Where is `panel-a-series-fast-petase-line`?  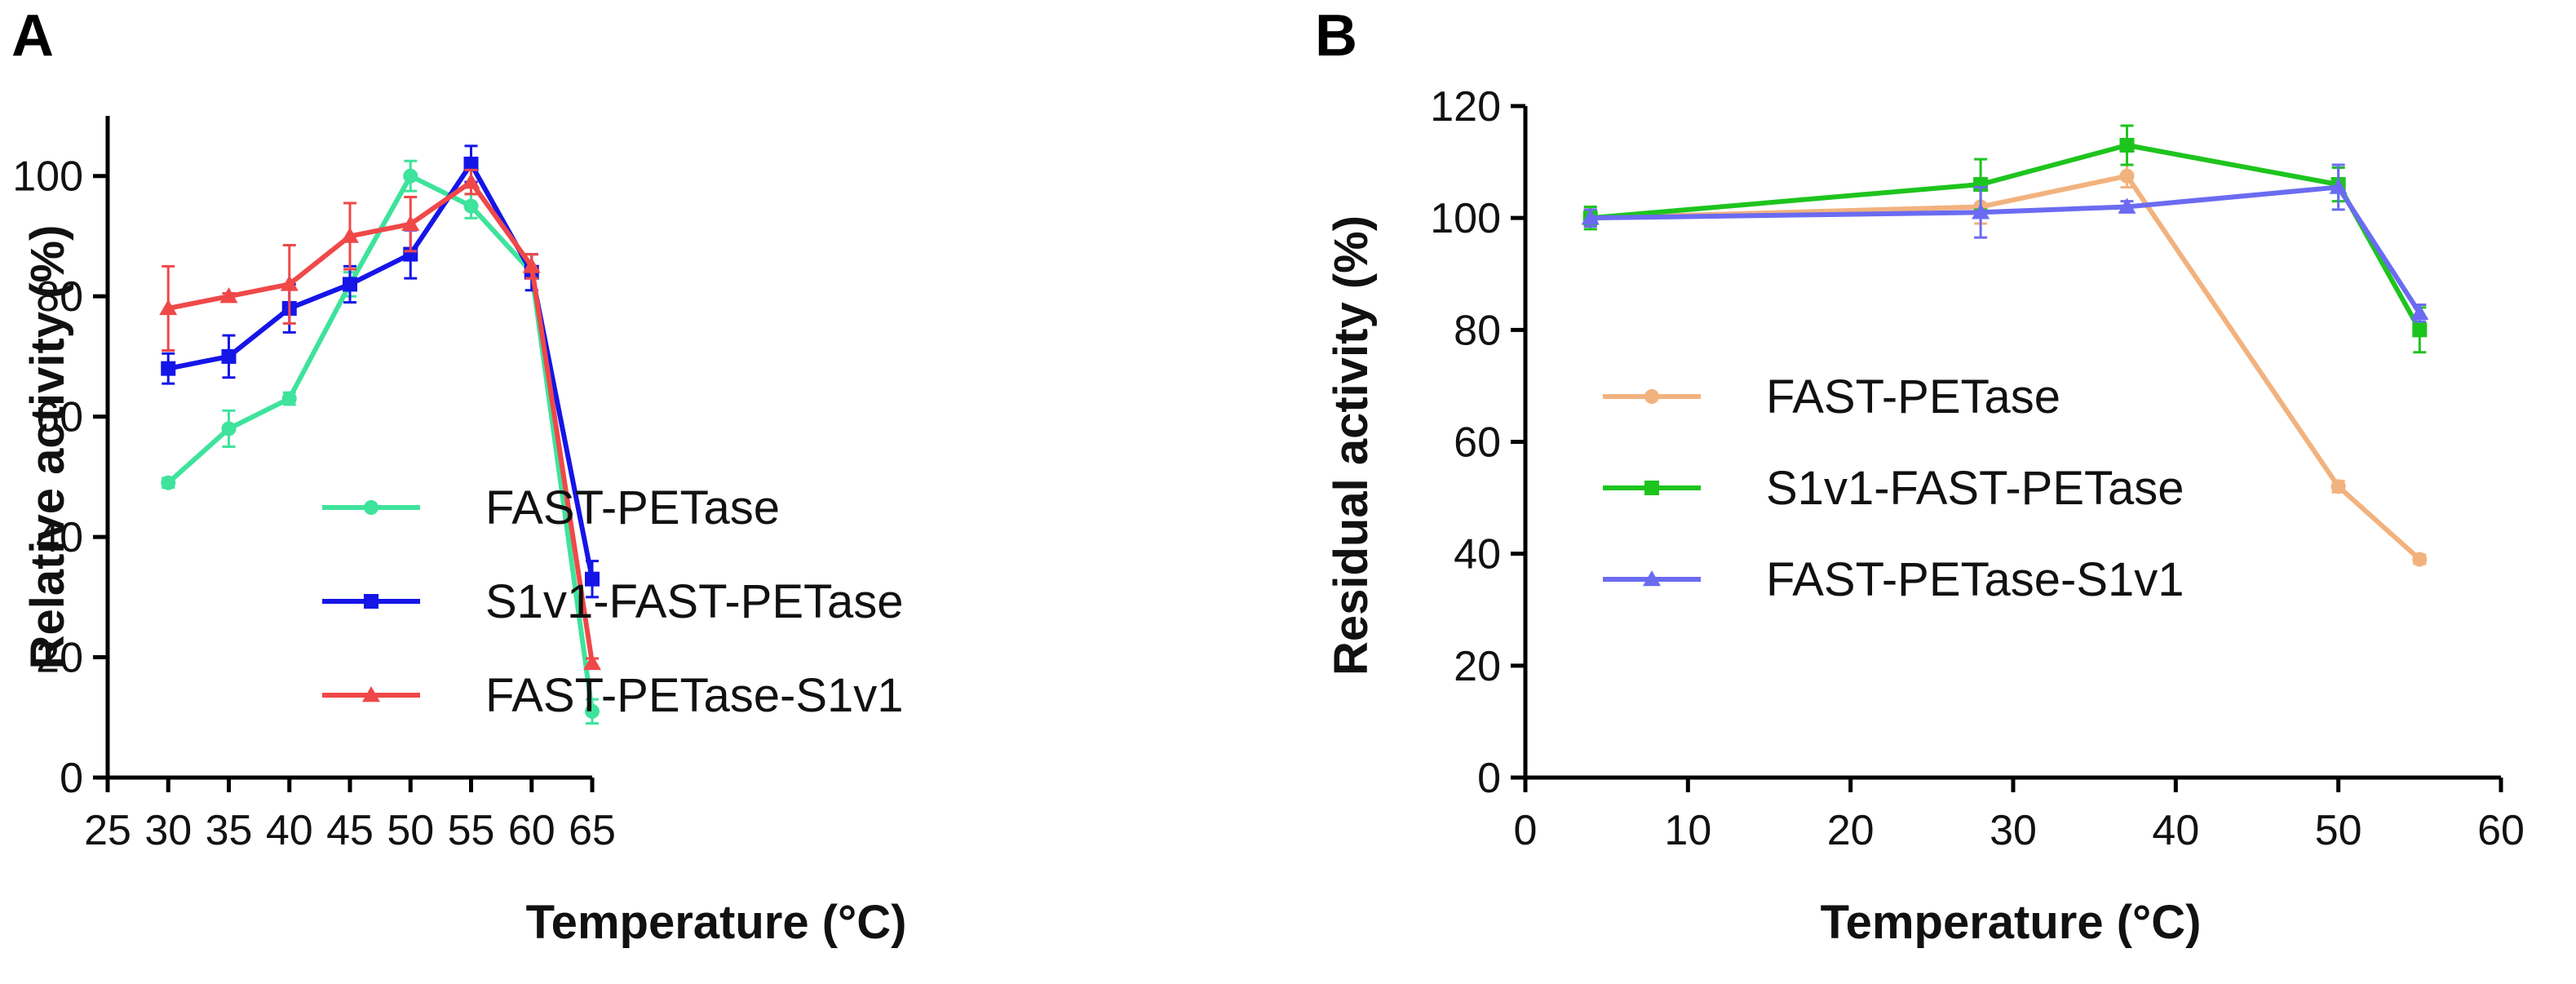 panel-a-series-fast-petase-line is located at coordinates (380, 442).